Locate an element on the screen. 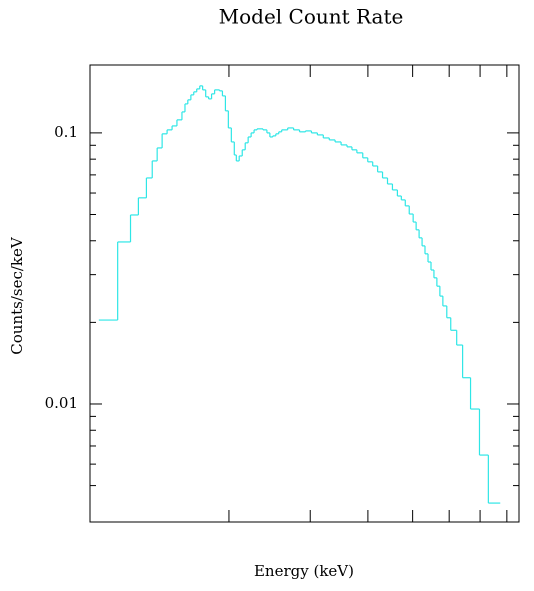  y-axis-label: Counts/sec/keV is located at coordinates (17, 295).